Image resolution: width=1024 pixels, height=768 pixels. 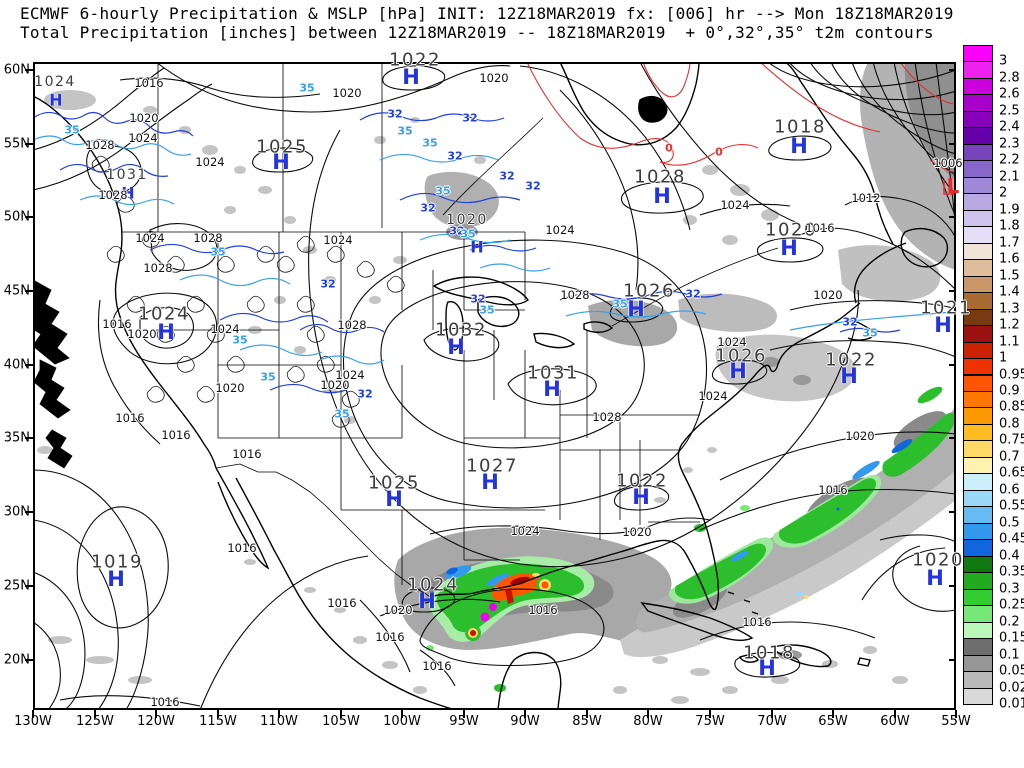 What do you see at coordinates (279, 721) in the screenshot?
I see `lon-tick-label: 110W` at bounding box center [279, 721].